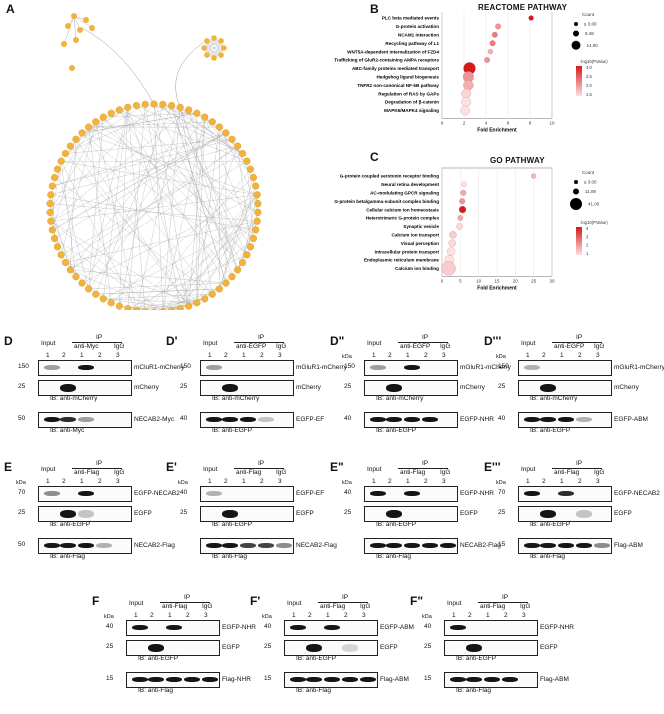 The height and width of the screenshot is (714, 664). Describe the element at coordinates (397, 627) in the screenshot. I see `blot-row-name: EGFP-ABM` at that location.